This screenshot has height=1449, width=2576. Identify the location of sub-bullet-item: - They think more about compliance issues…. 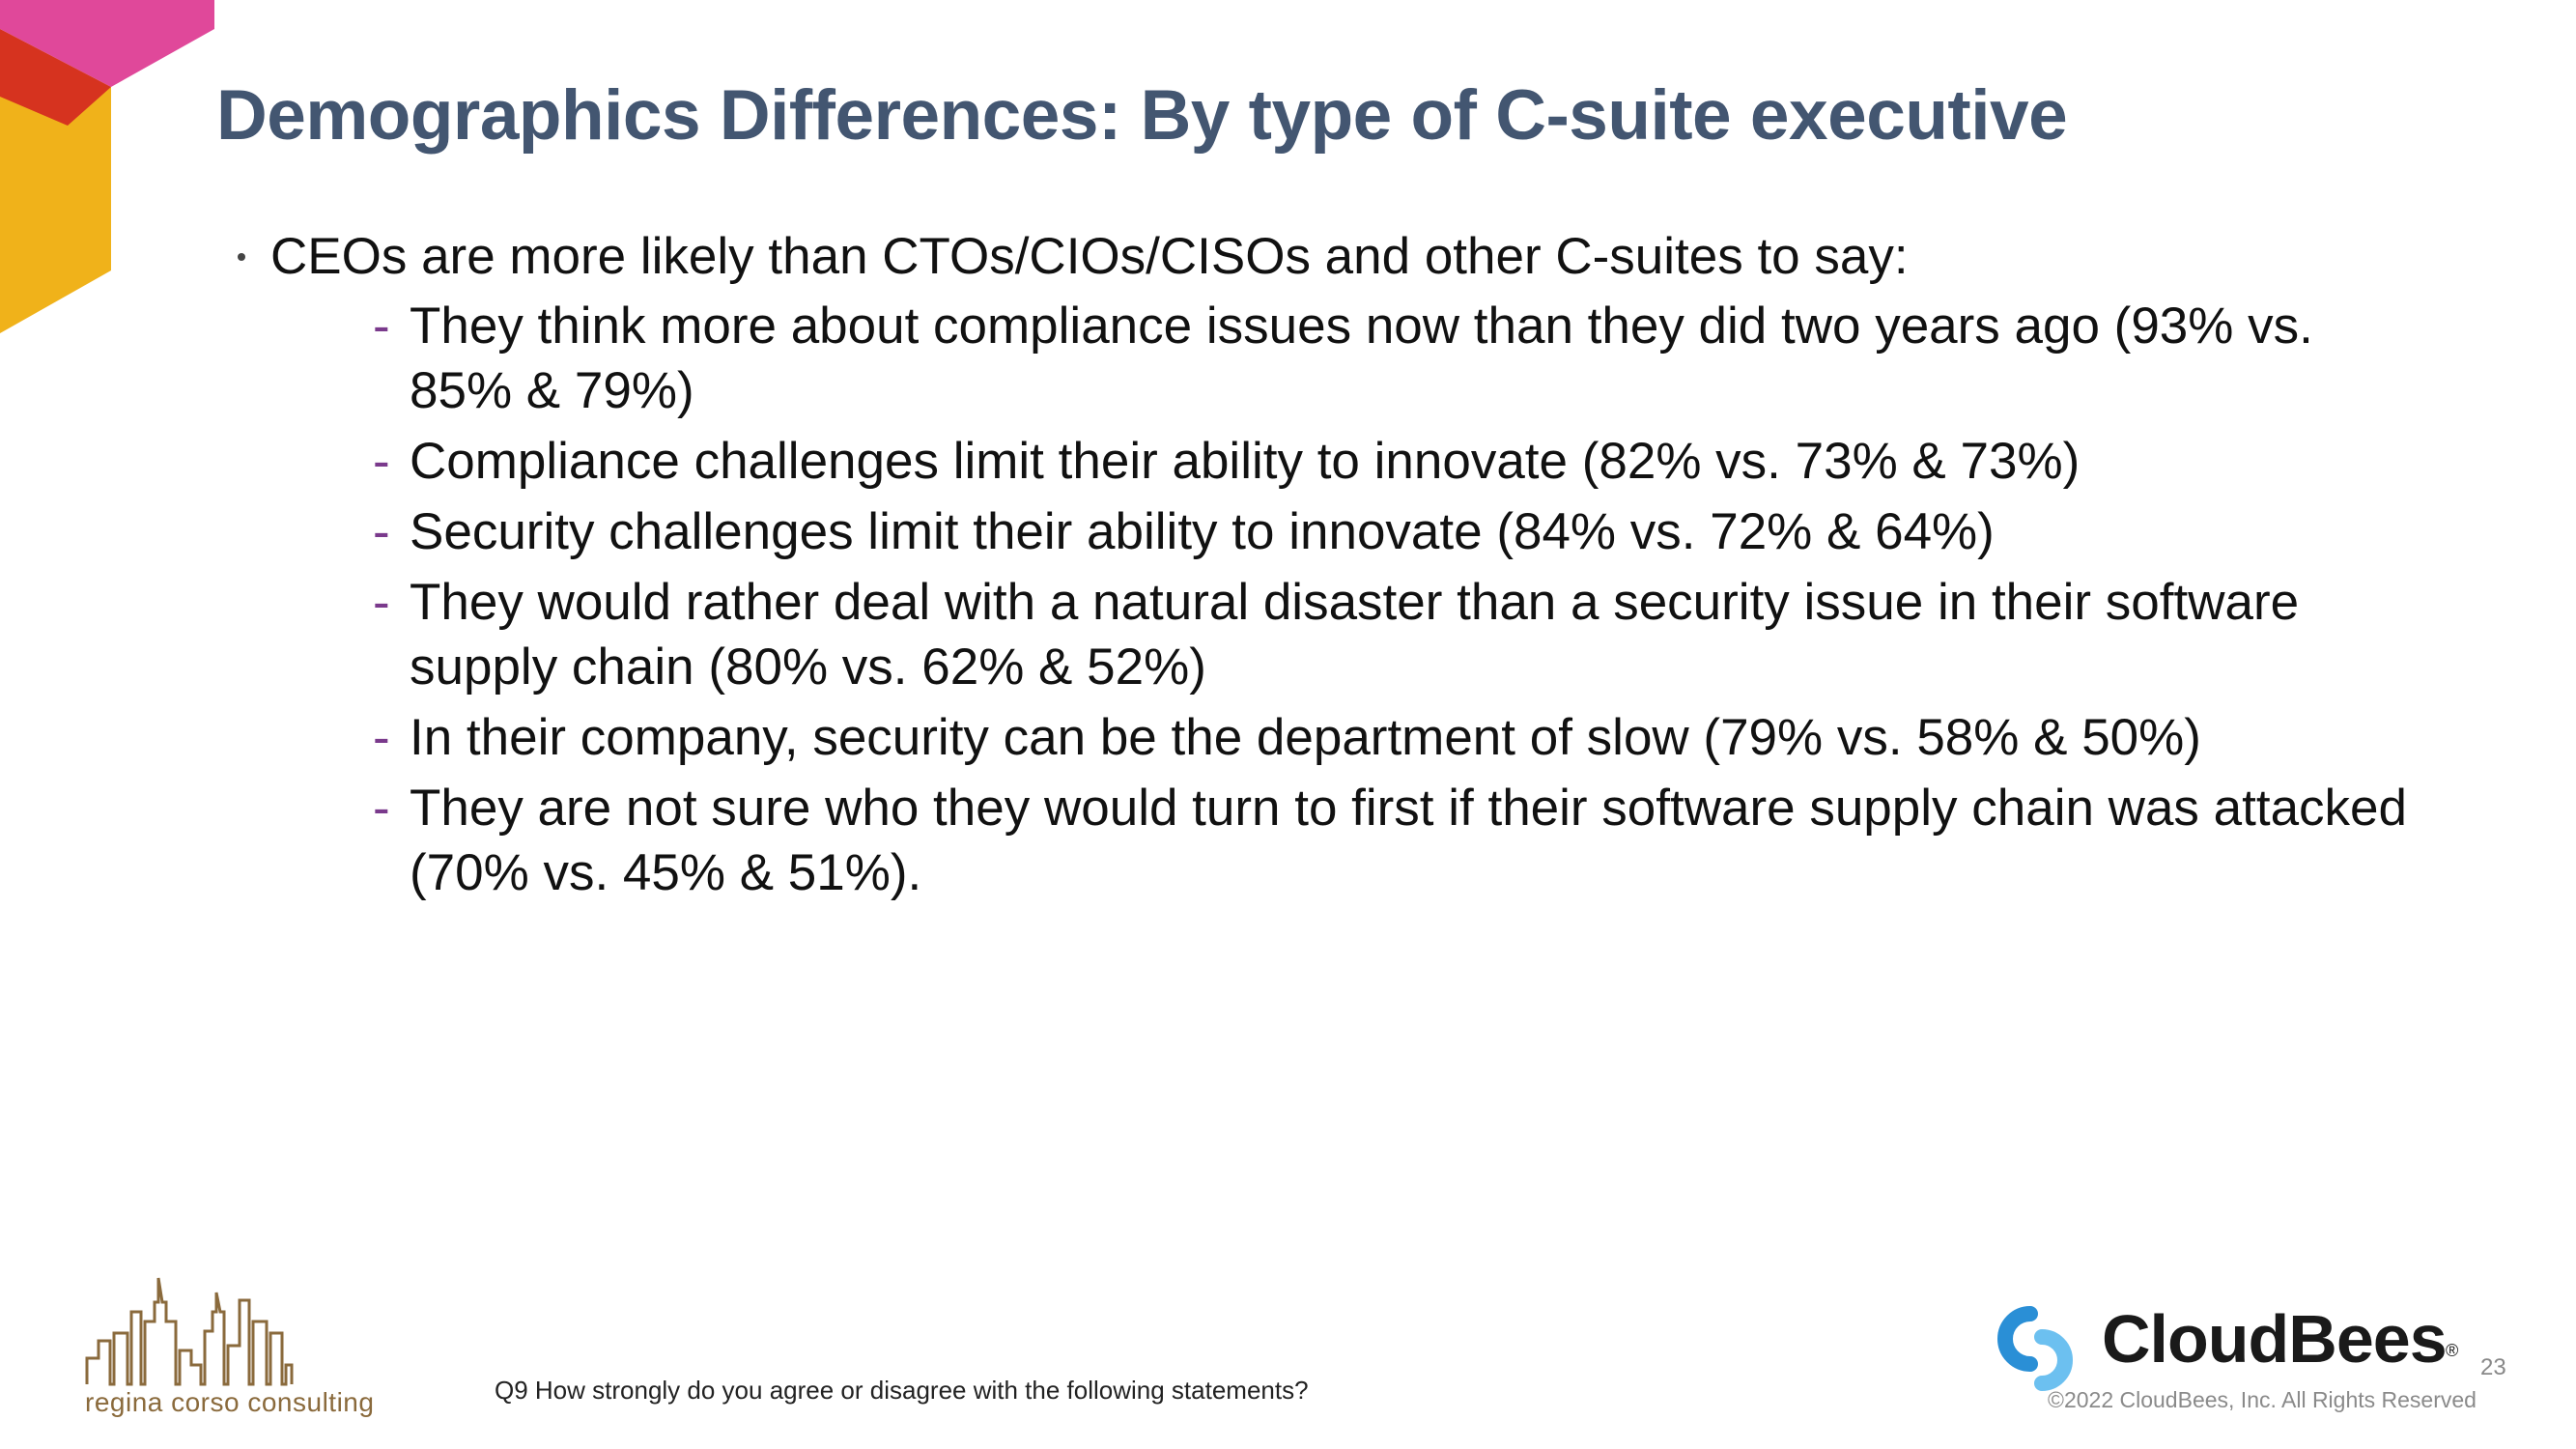
(1329, 358).